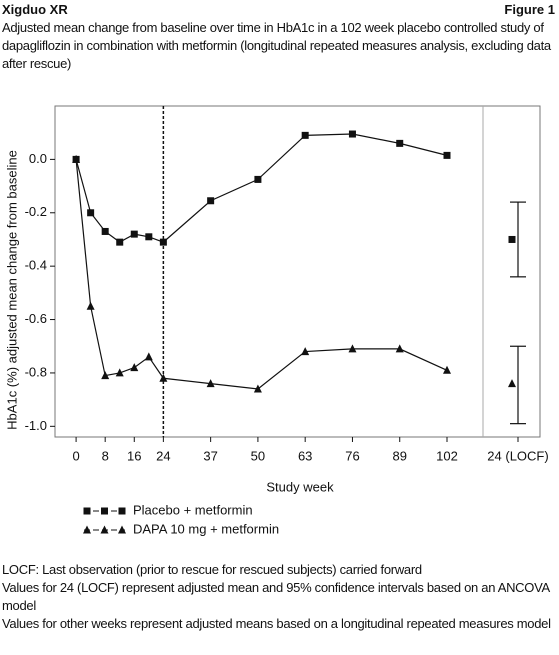  Describe the element at coordinates (210, 455) in the screenshot. I see `x-tick-label: 37` at that location.